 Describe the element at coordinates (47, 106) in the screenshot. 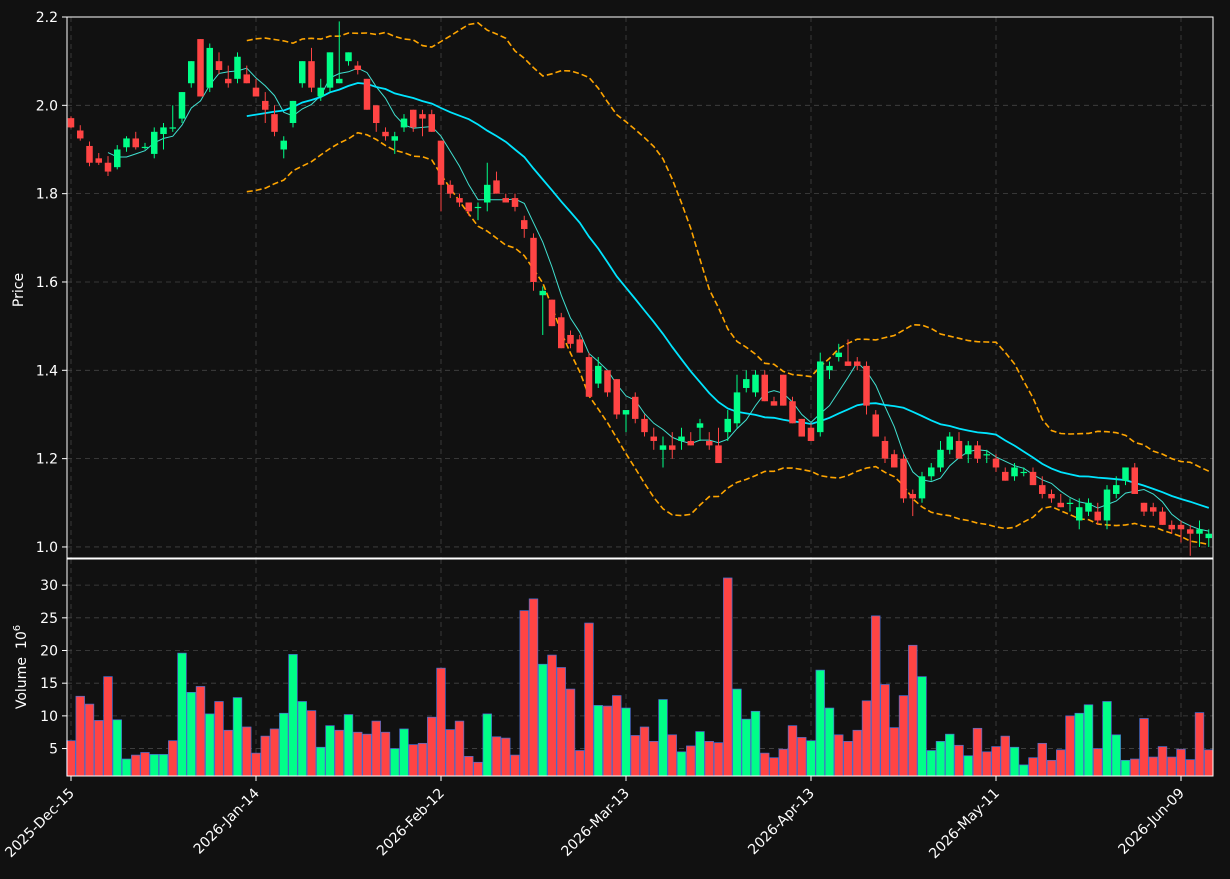

I see `price-tick-label: 2.0` at that location.